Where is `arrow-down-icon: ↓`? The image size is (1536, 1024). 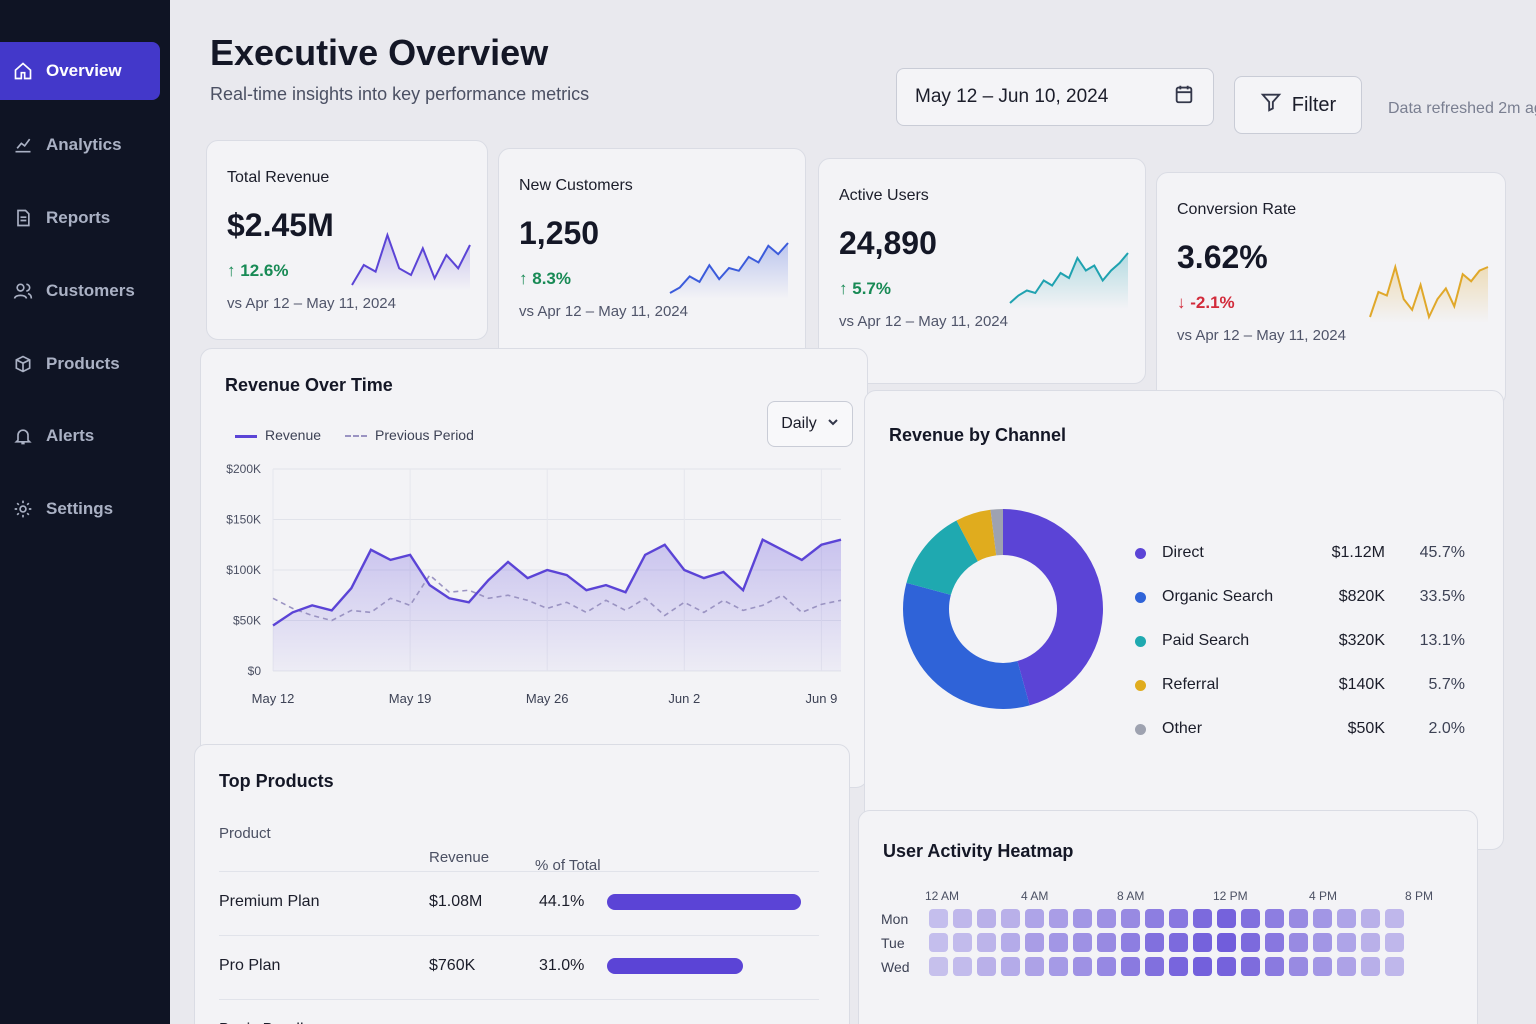 arrow-down-icon: ↓ is located at coordinates (1184, 302).